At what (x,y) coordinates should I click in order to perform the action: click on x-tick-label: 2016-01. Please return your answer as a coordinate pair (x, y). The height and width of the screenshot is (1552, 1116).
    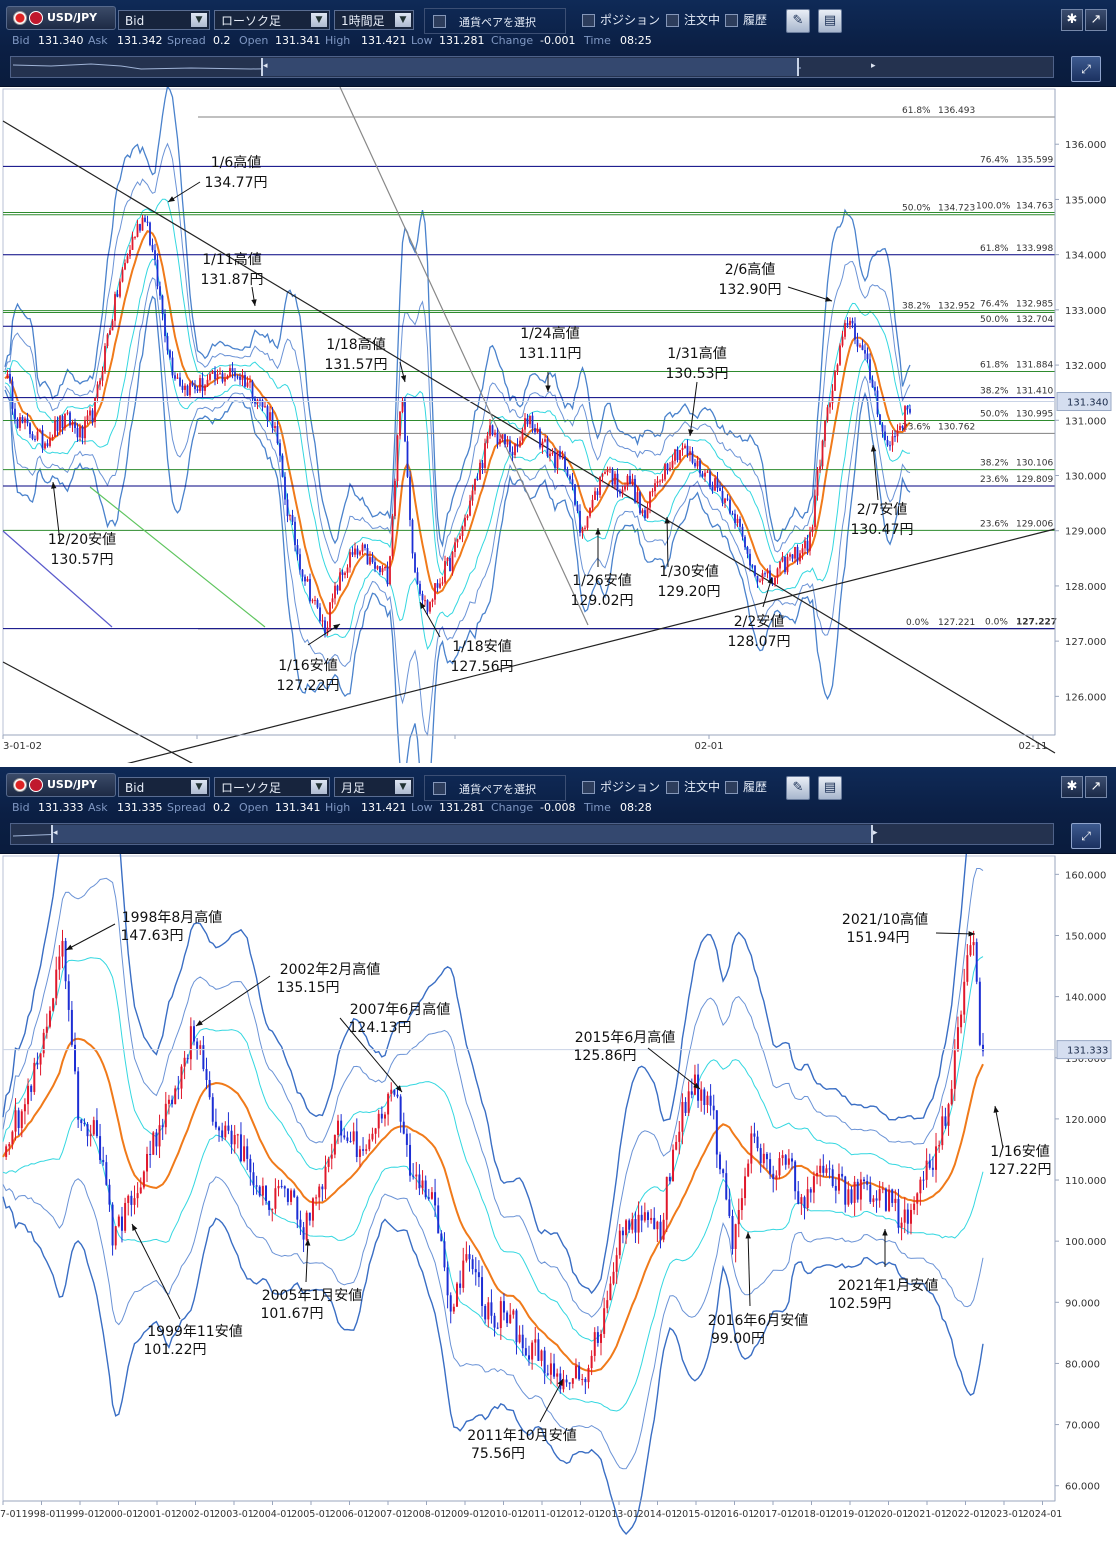
    Looking at the image, I should click on (735, 1514).